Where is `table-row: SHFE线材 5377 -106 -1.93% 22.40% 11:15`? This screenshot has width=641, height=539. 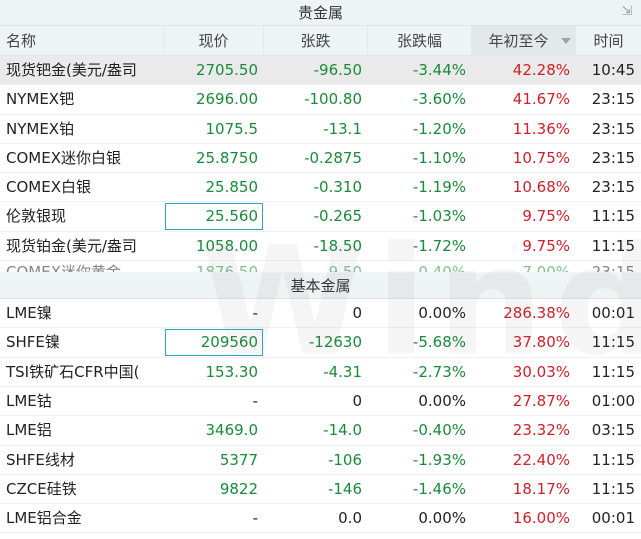
table-row: SHFE线材 5377 -106 -1.93% 22.40% 11:15 is located at coordinates (320, 460).